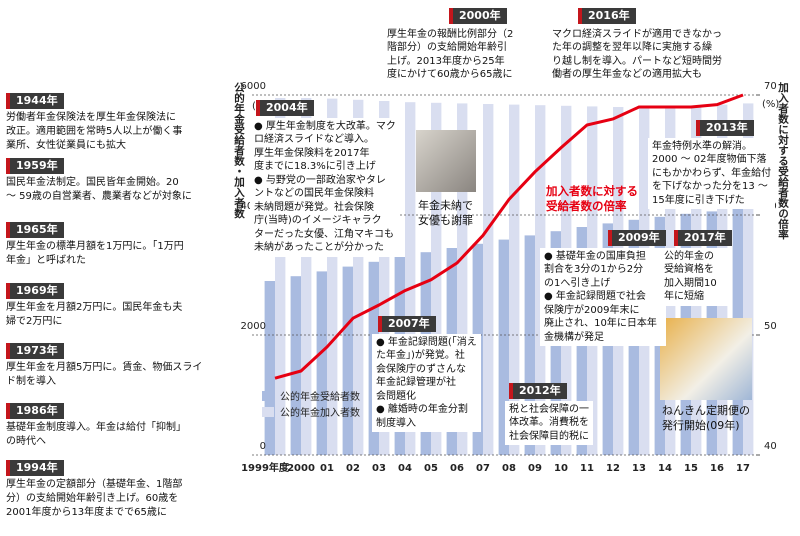  Describe the element at coordinates (263, 446) in the screenshot. I see `y-tick-label: 0` at that location.